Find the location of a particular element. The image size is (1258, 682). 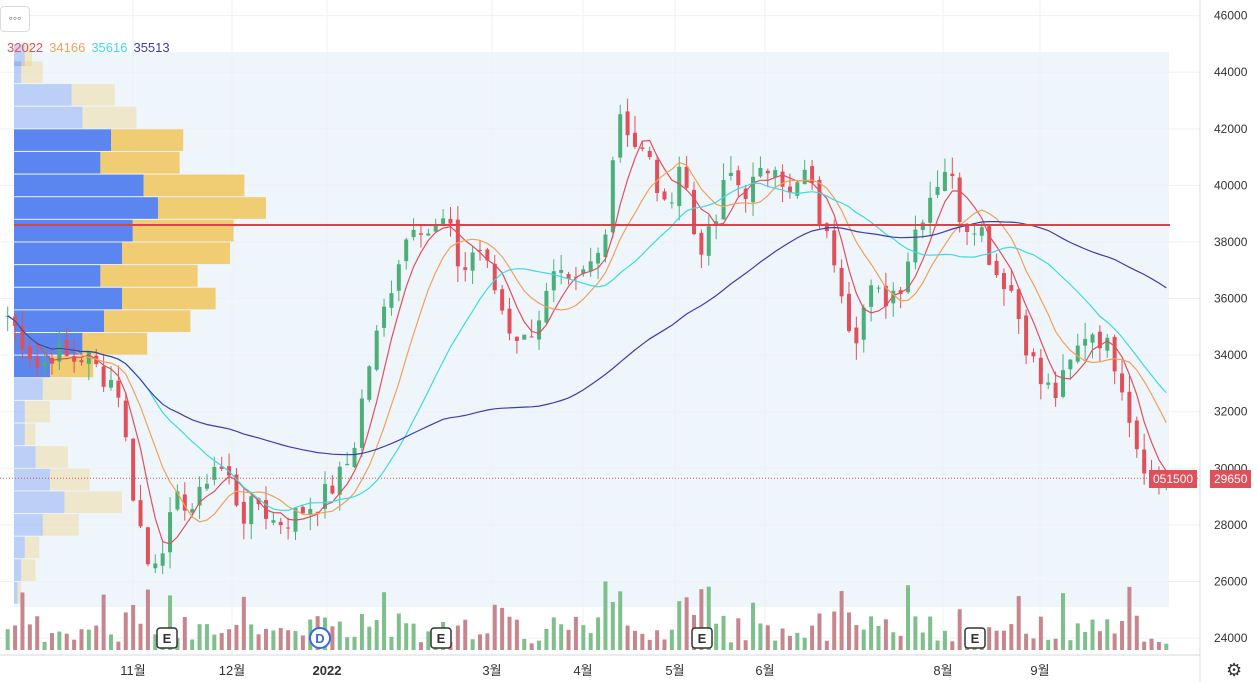

y-tick-label: 38000 is located at coordinates (1231, 242).